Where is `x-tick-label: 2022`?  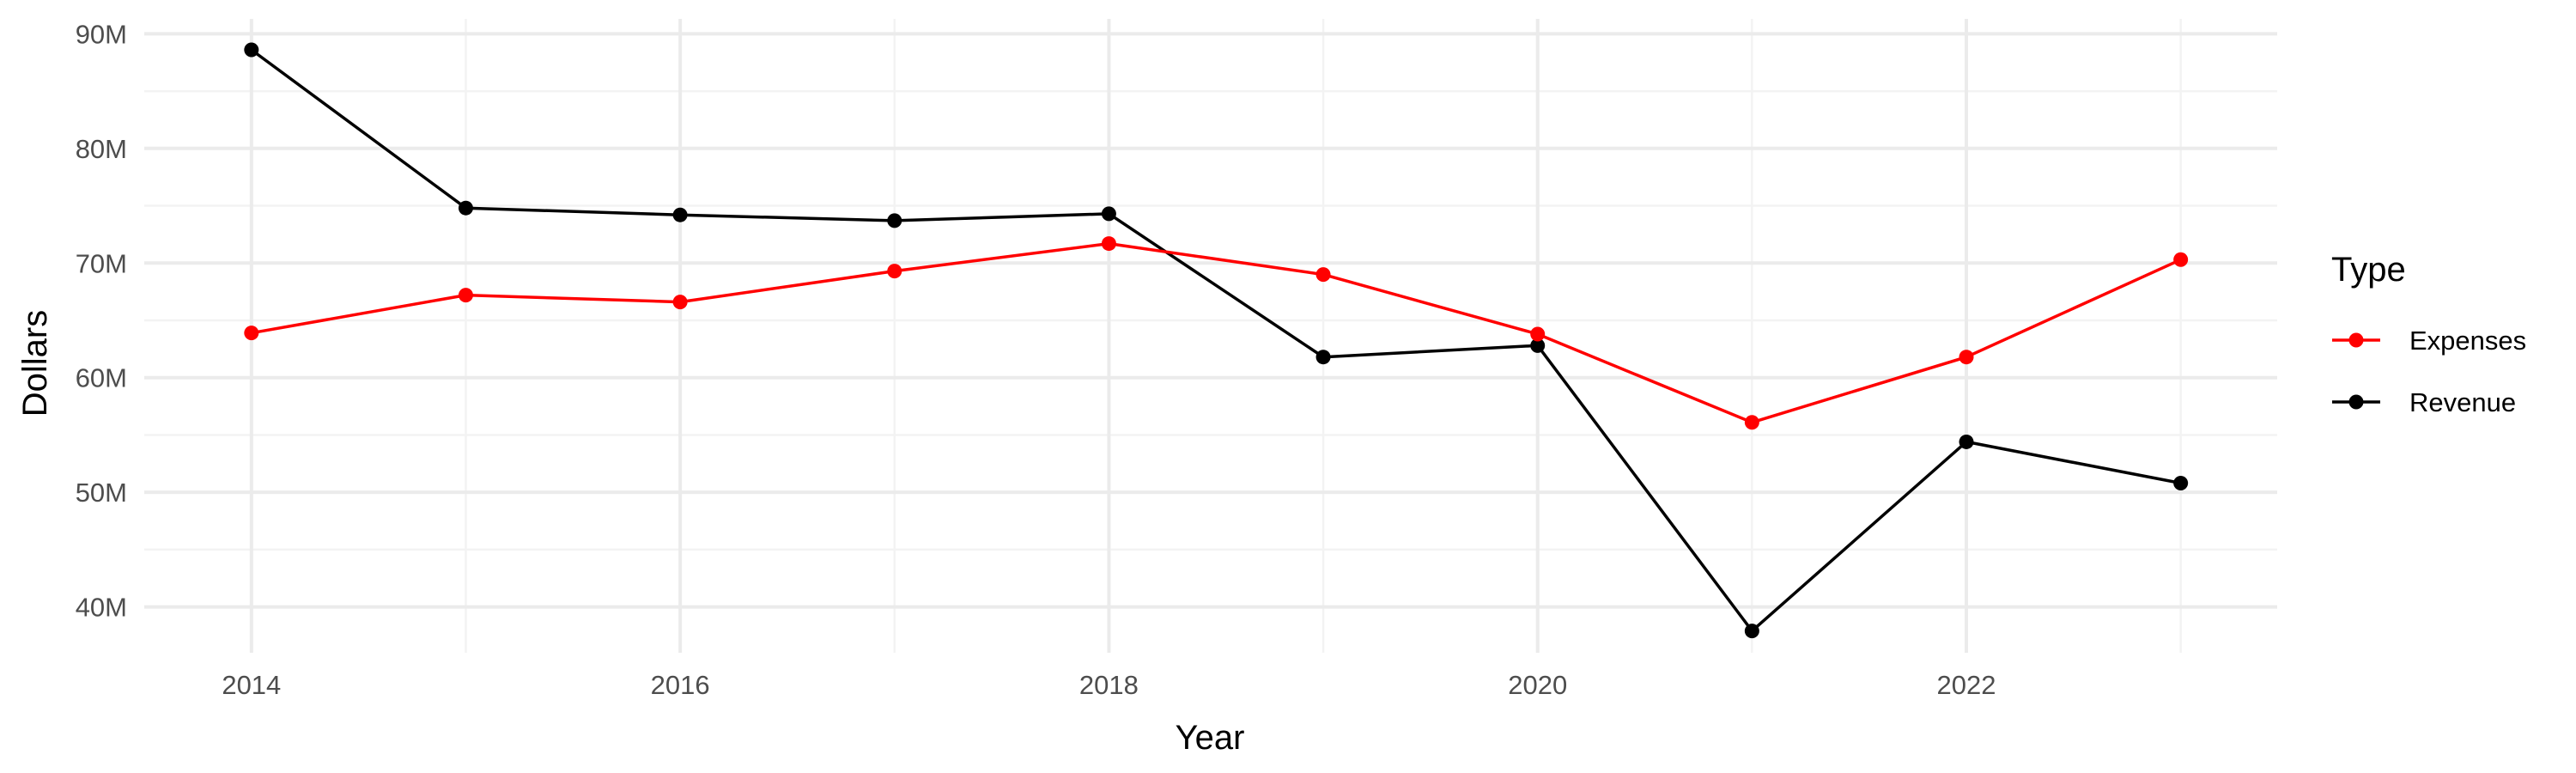
x-tick-label: 2022 is located at coordinates (1967, 685).